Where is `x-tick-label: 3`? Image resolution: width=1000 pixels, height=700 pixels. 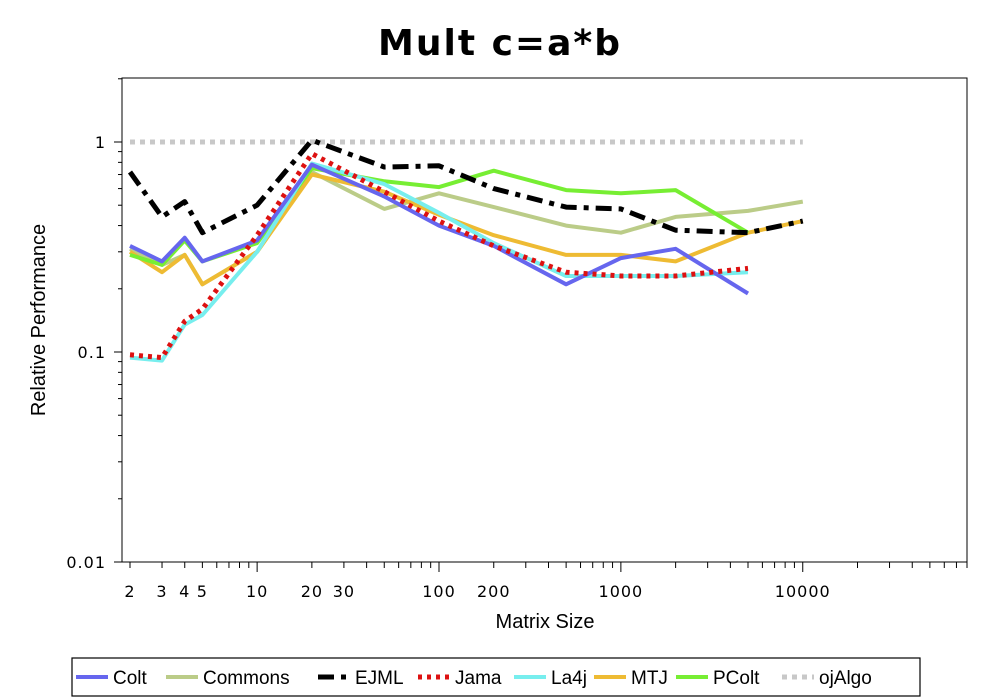
x-tick-label: 3 is located at coordinates (161, 591).